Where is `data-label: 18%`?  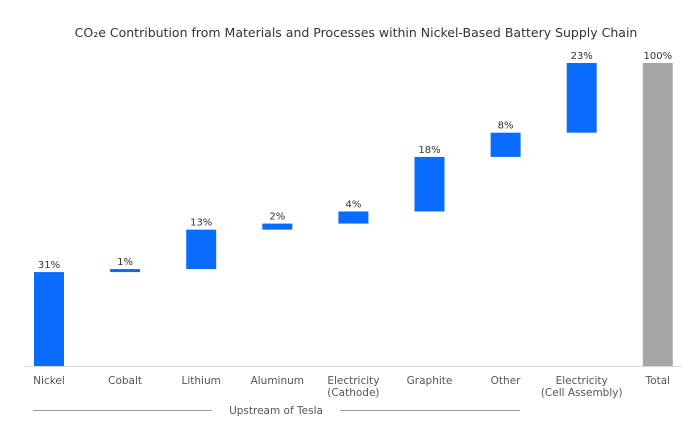 data-label: 18% is located at coordinates (429, 150).